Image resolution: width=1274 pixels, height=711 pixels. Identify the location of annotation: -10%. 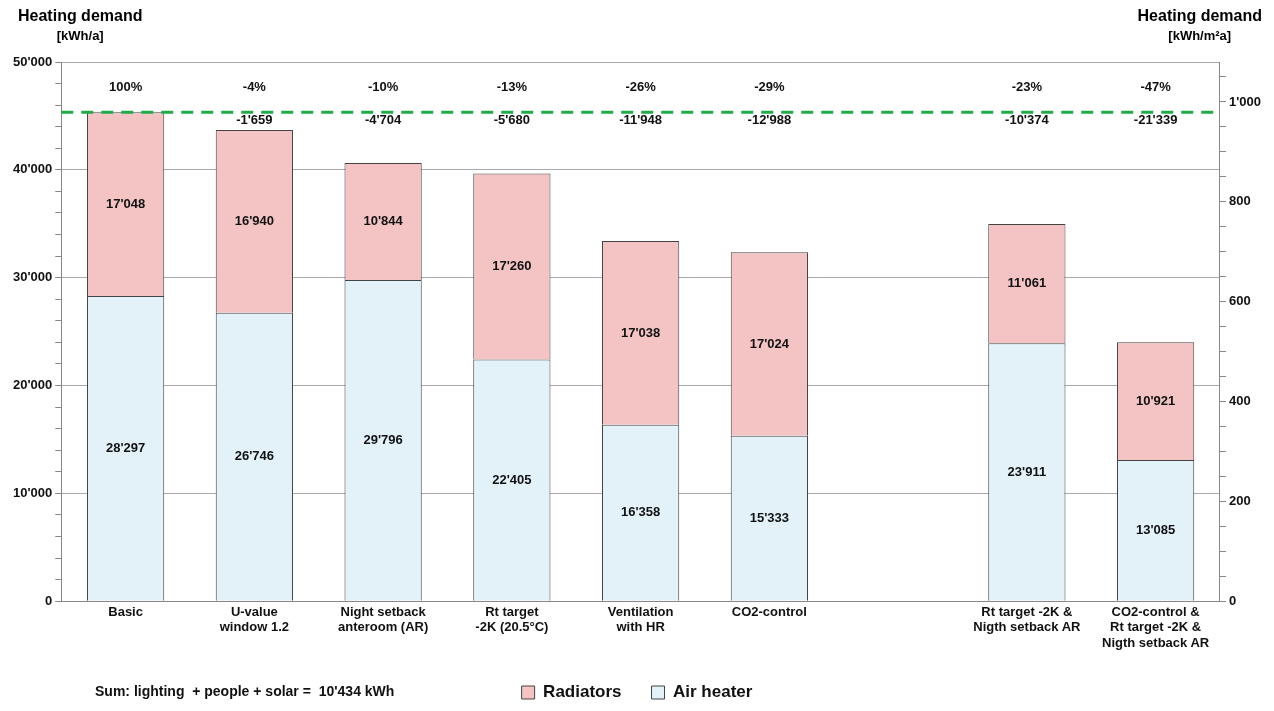
(383, 86).